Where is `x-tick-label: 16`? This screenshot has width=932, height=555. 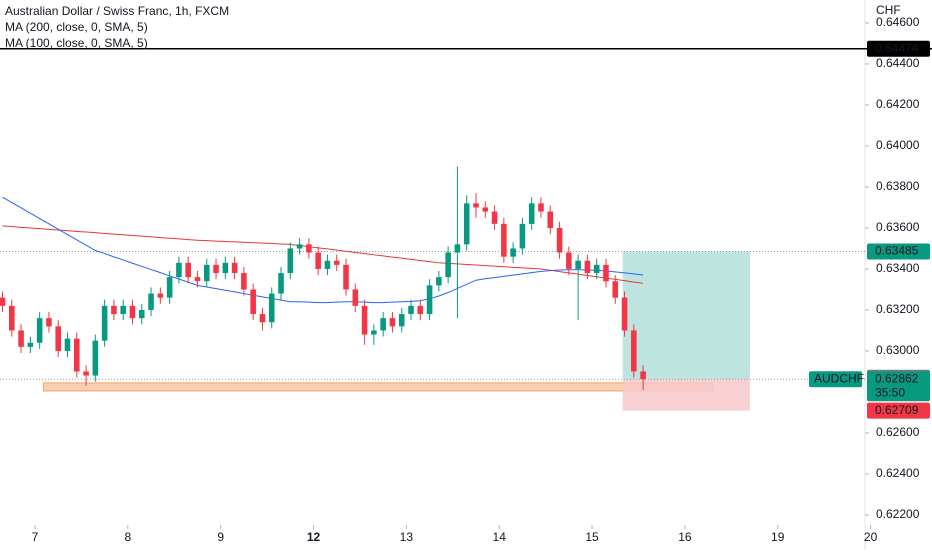
x-tick-label: 16 is located at coordinates (685, 537).